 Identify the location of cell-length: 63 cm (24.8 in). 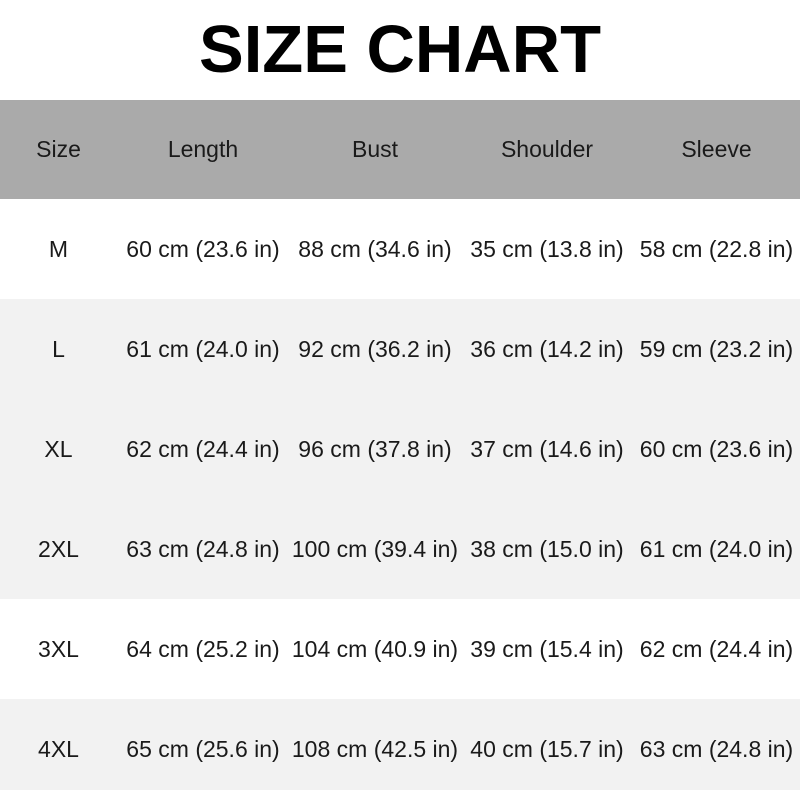
(203, 548).